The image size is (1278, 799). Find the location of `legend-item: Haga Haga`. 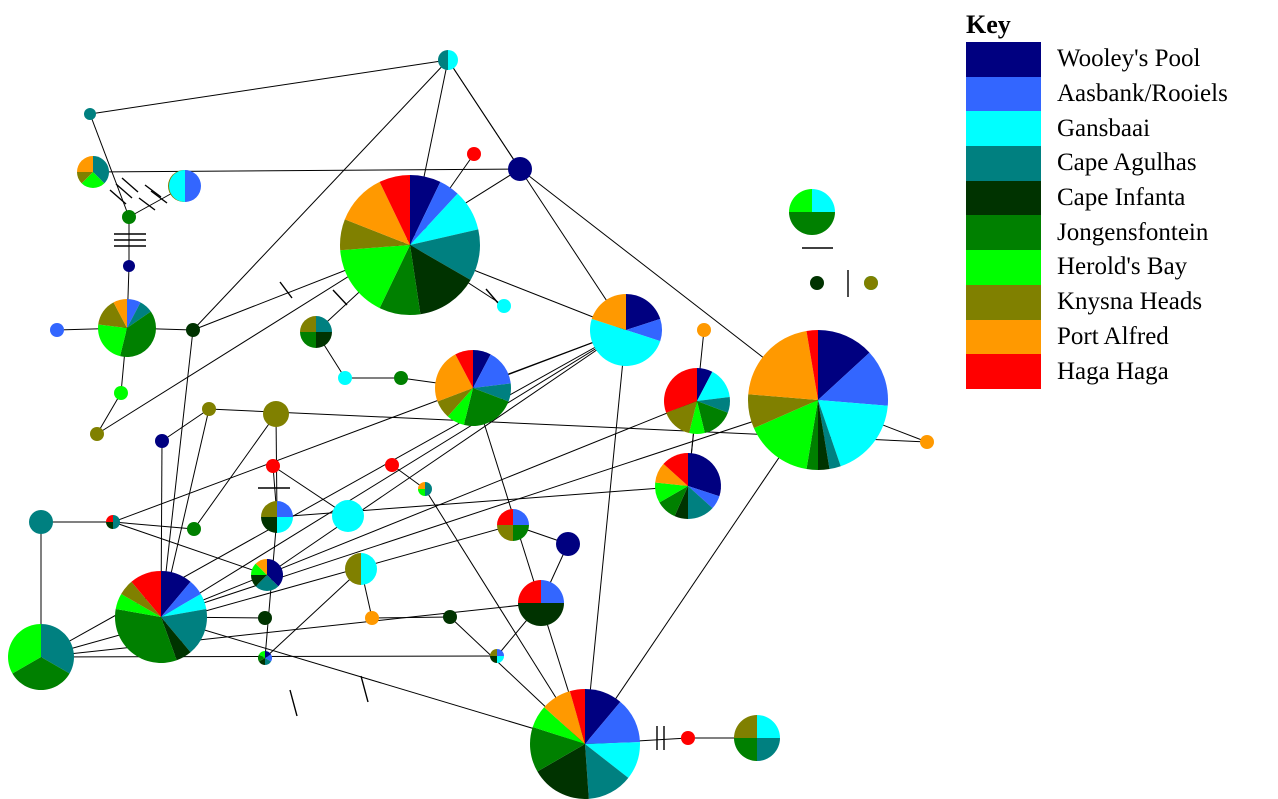

legend-item: Haga Haga is located at coordinates (1116, 371).